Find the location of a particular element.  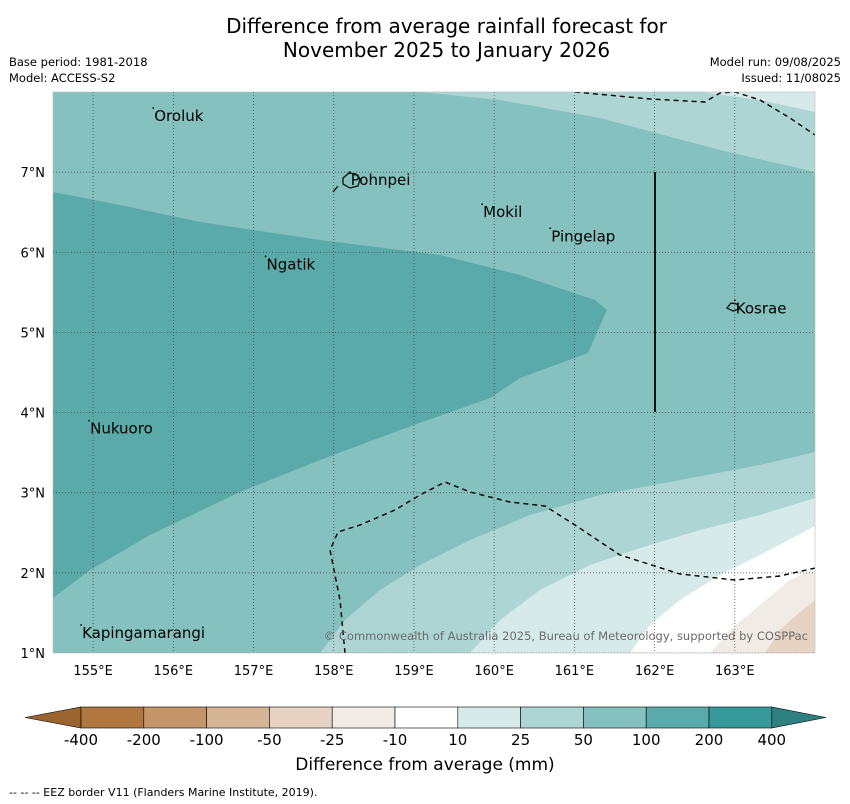

colorbar-tick-label: 50 is located at coordinates (583, 740).